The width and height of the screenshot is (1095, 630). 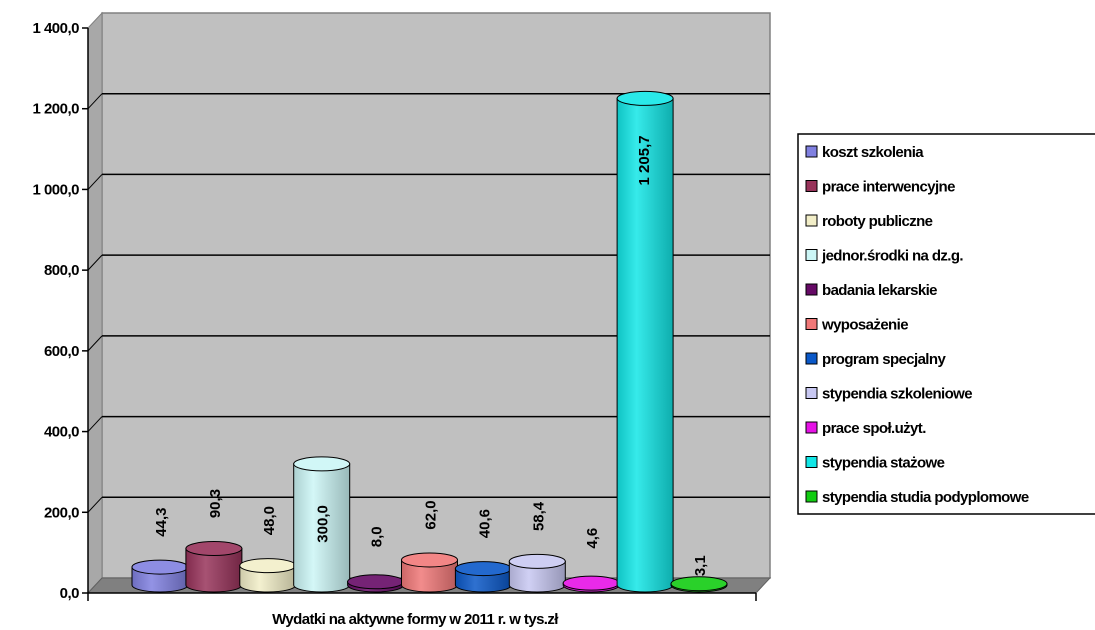 What do you see at coordinates (61, 351) in the screenshot?
I see `y-tick-label: 600,0` at bounding box center [61, 351].